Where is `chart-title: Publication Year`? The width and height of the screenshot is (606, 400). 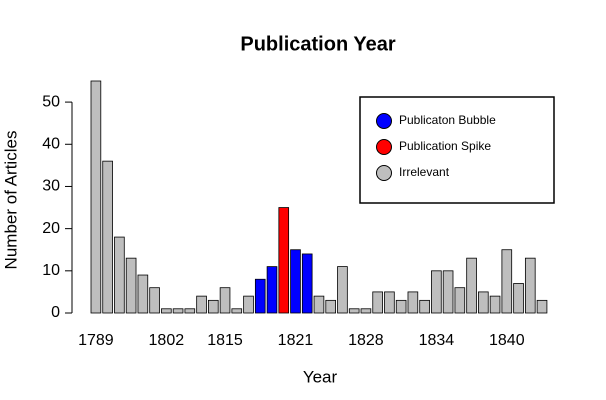
chart-title: Publication Year is located at coordinates (317, 44).